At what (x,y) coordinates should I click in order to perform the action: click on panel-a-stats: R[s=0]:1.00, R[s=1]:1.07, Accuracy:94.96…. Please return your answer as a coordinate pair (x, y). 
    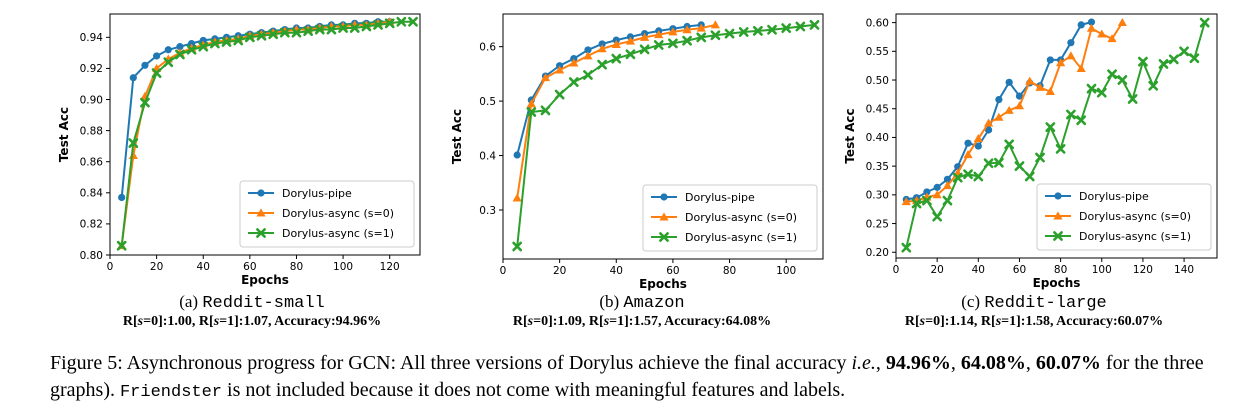
    Looking at the image, I should click on (252, 321).